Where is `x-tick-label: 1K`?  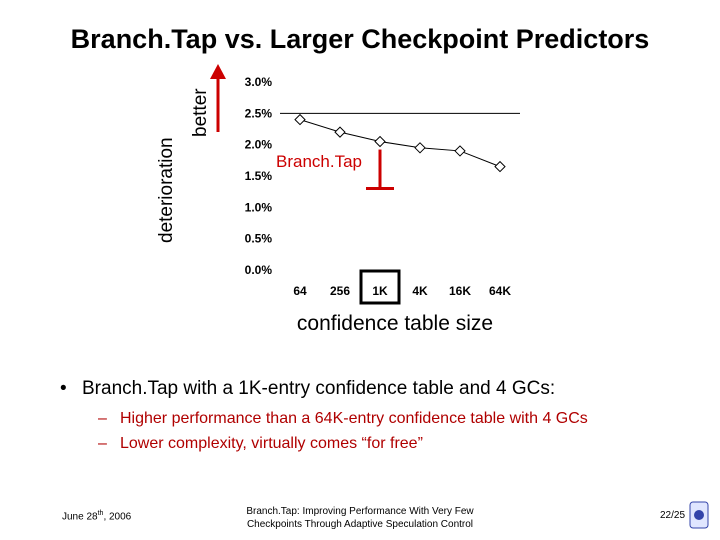
x-tick-label: 1K is located at coordinates (380, 291).